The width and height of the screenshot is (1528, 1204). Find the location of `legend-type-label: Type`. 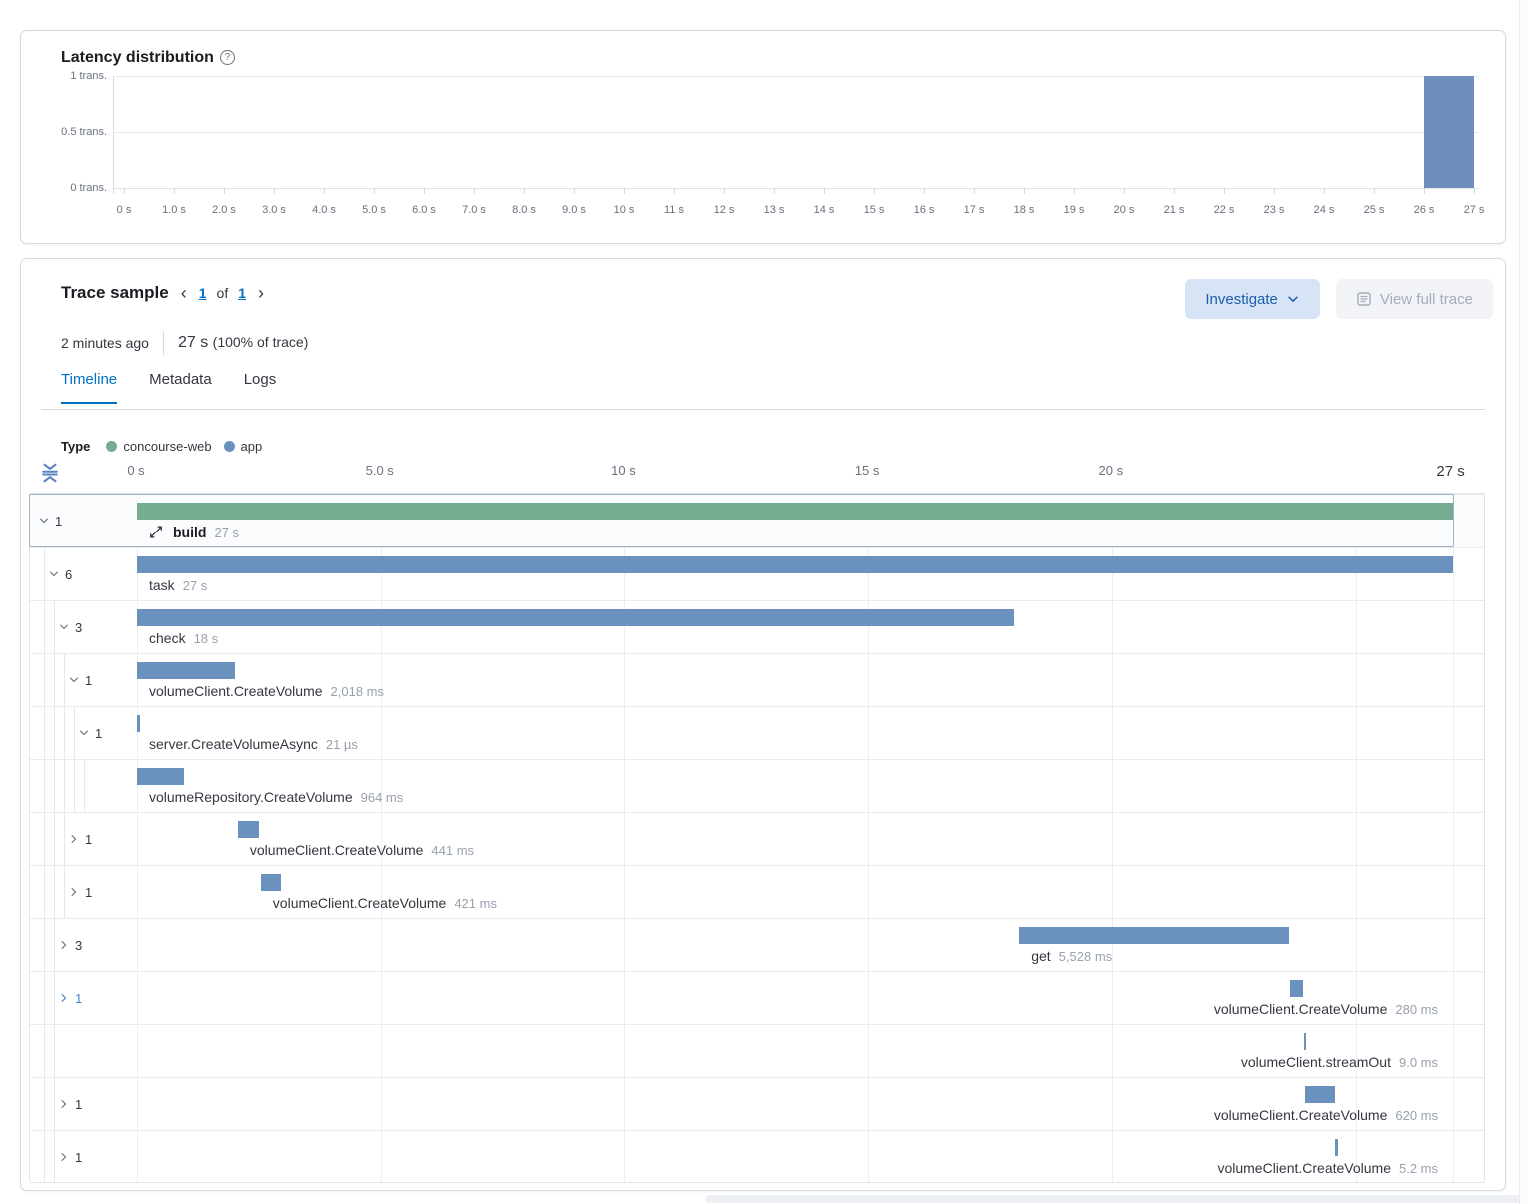

legend-type-label: Type is located at coordinates (76, 446).